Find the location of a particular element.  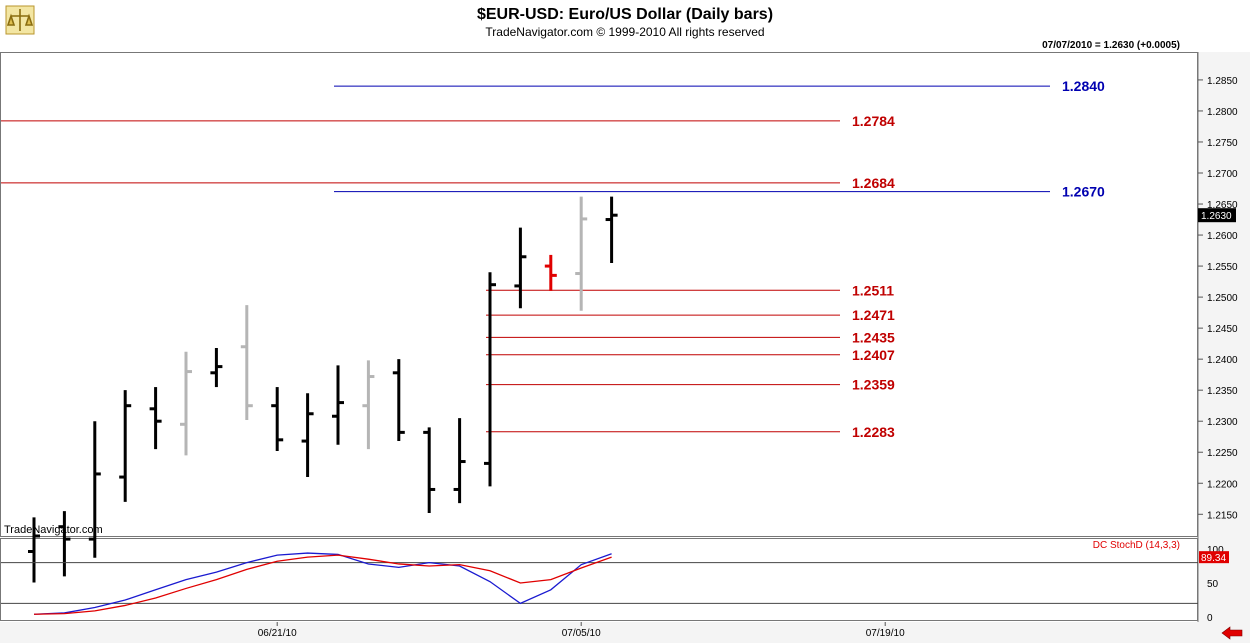

date-tick-label: 07/19/10 is located at coordinates (885, 633).